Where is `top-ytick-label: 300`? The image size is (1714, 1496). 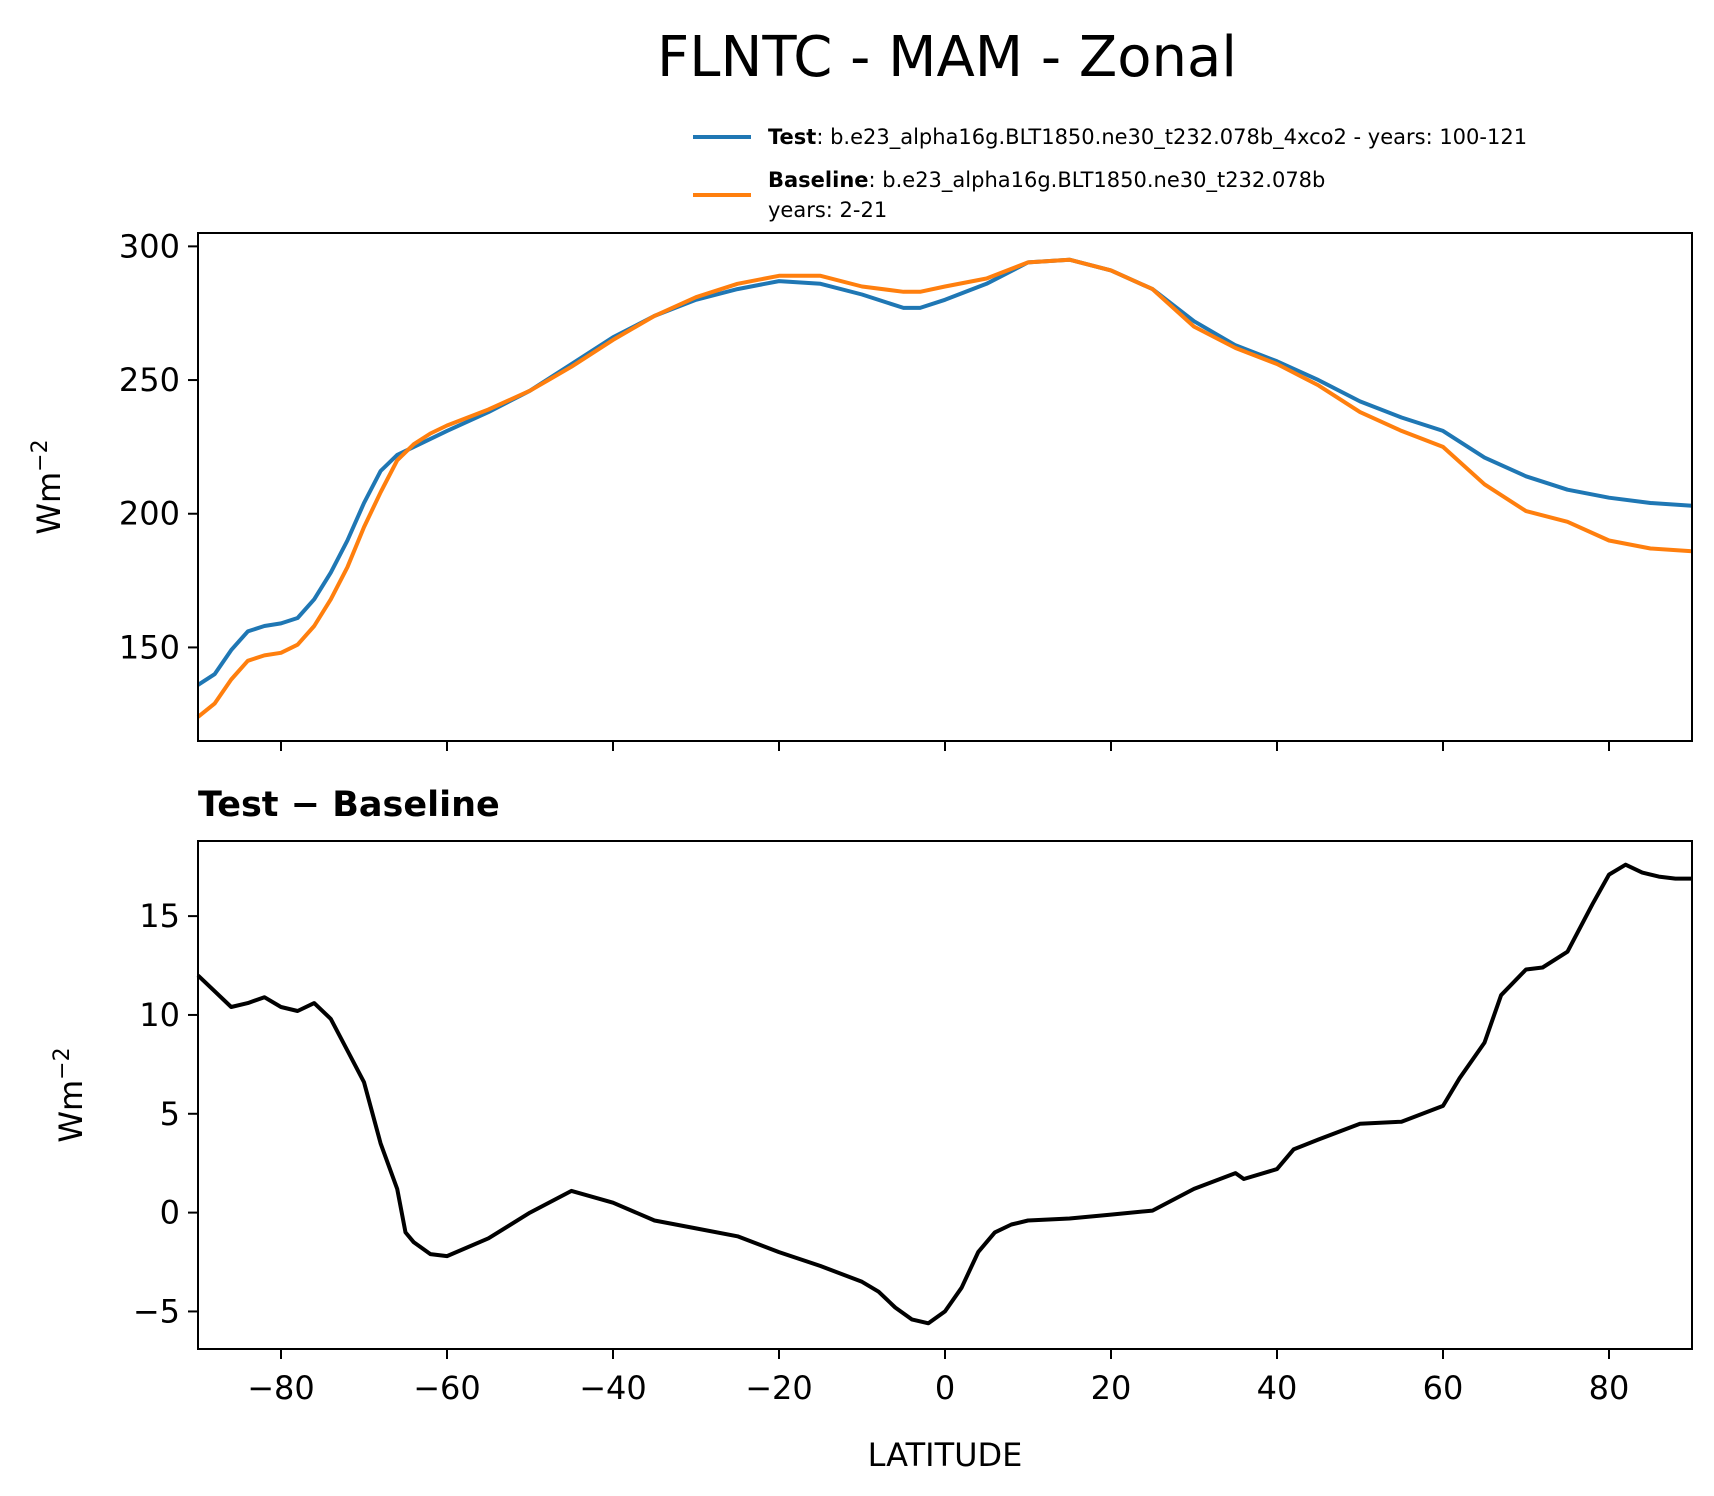 top-ytick-label: 300 is located at coordinates (149, 246).